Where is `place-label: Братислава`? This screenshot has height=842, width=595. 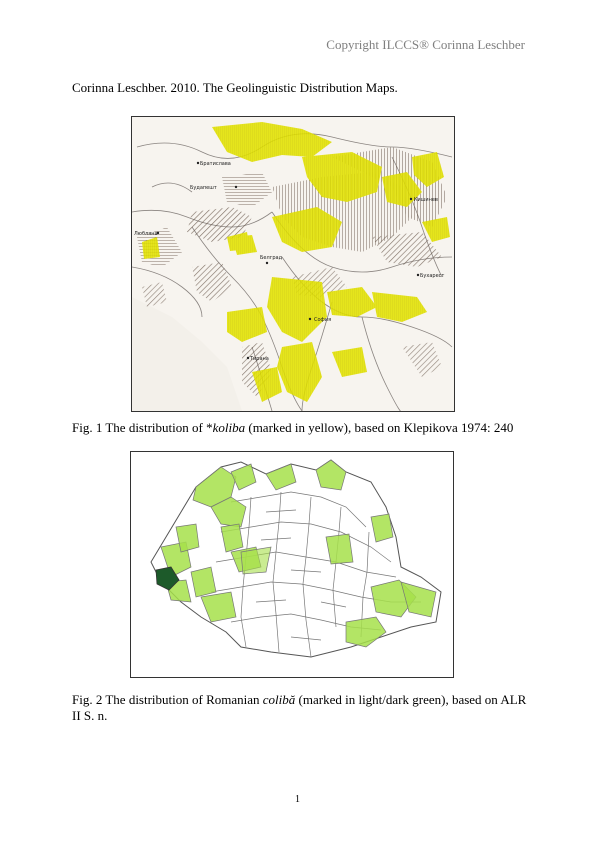
place-label: Братислава is located at coordinates (215, 164).